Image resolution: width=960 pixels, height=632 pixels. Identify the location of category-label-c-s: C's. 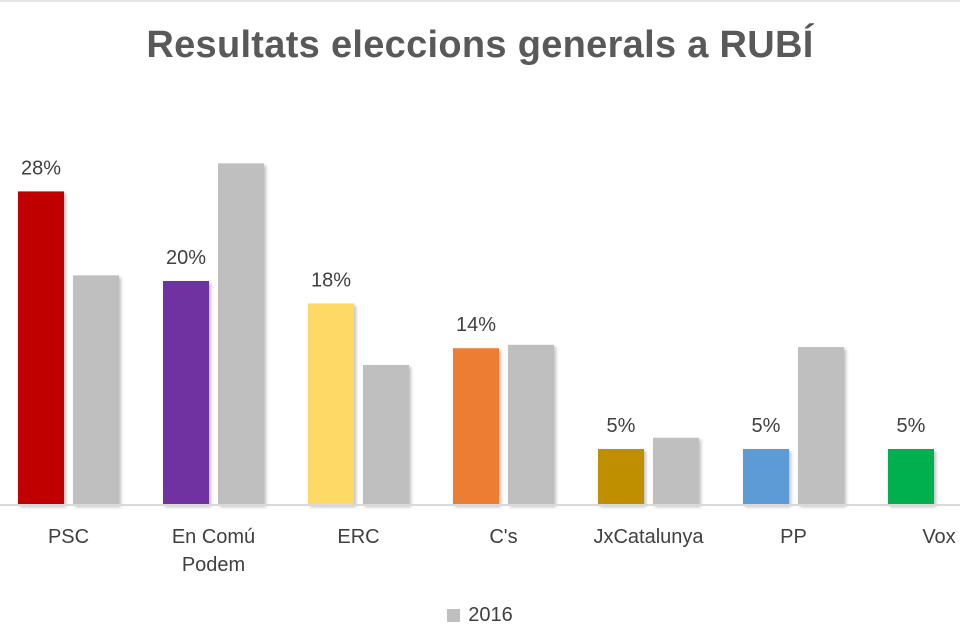
(503, 537).